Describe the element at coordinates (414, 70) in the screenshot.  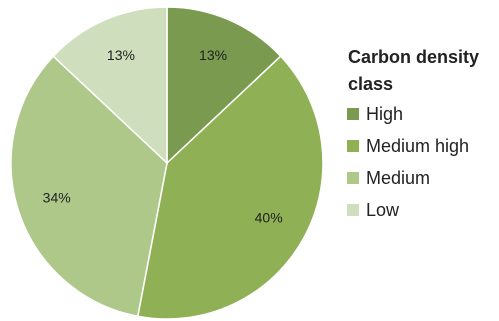
I see `legend-title: Carbon density class` at that location.